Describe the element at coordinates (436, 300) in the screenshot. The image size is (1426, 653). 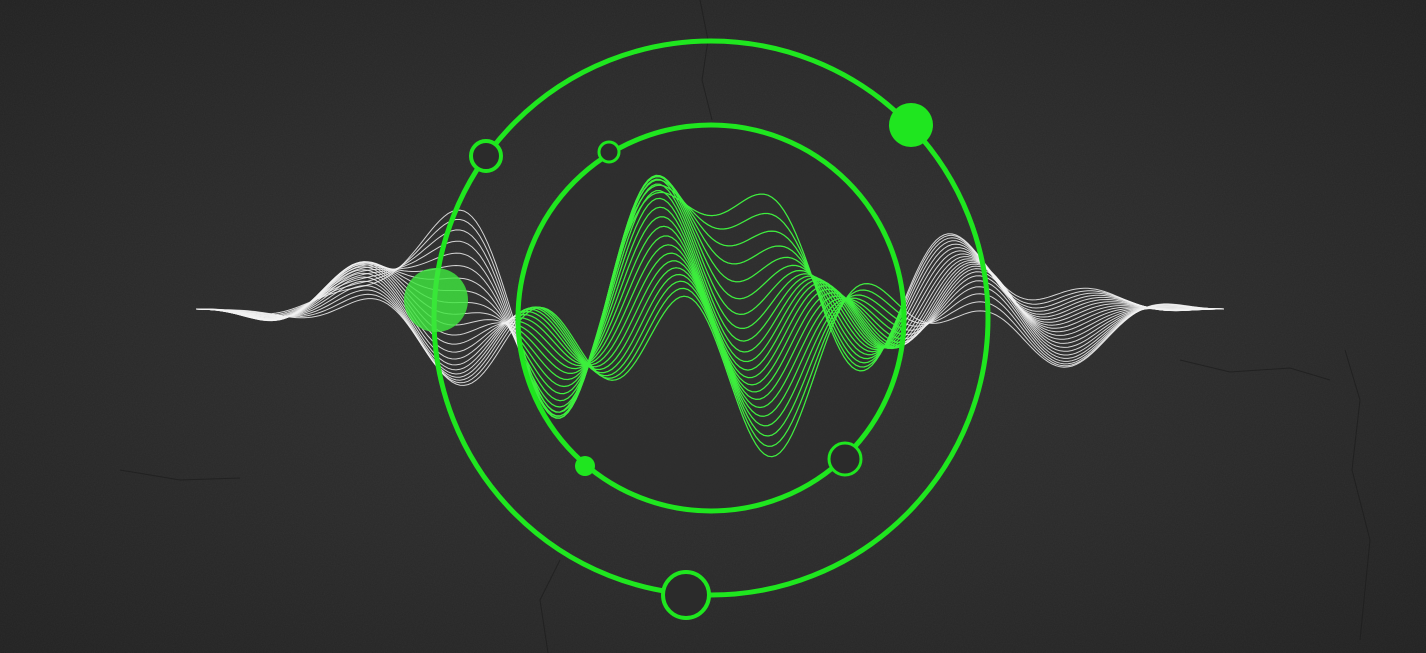
I see `large-translucent-planet` at that location.